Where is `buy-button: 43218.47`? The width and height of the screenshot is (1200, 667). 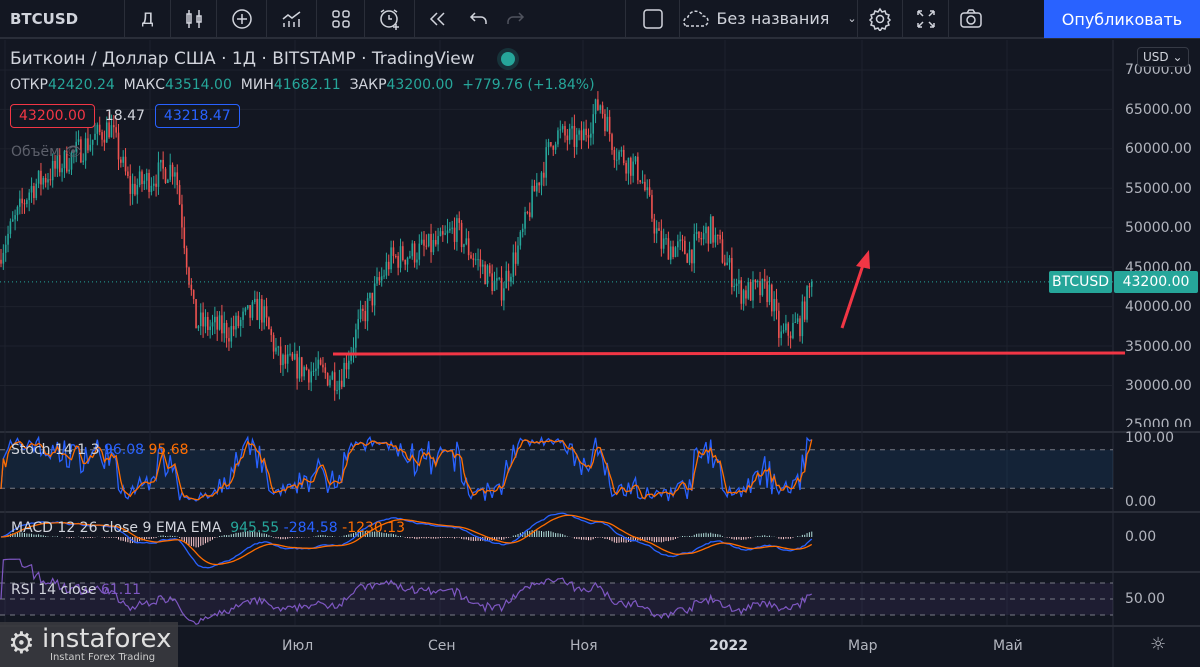
buy-button: 43218.47 is located at coordinates (197, 116).